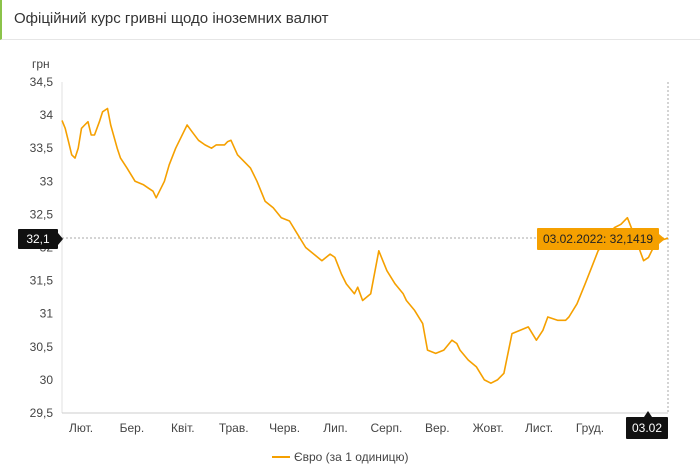 This screenshot has width=700, height=474. Describe the element at coordinates (351, 457) in the screenshot. I see `legend-label: Євро (за 1 одиницю)` at that location.